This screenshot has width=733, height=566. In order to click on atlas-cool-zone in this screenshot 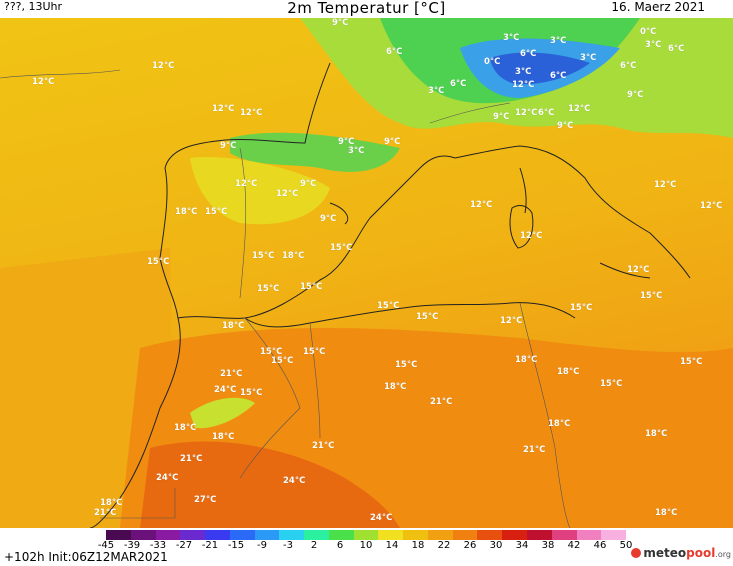, I will do `click(222, 413)`.